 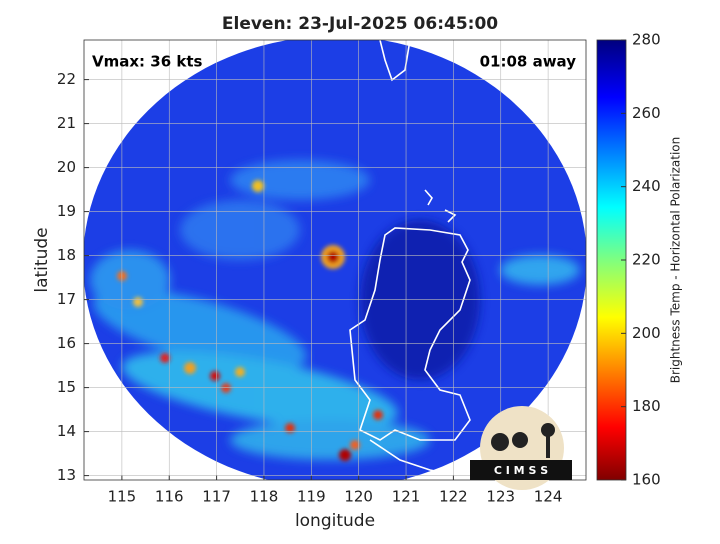 What do you see at coordinates (311, 497) in the screenshot?
I see `x-tick-label: 119` at bounding box center [311, 497].